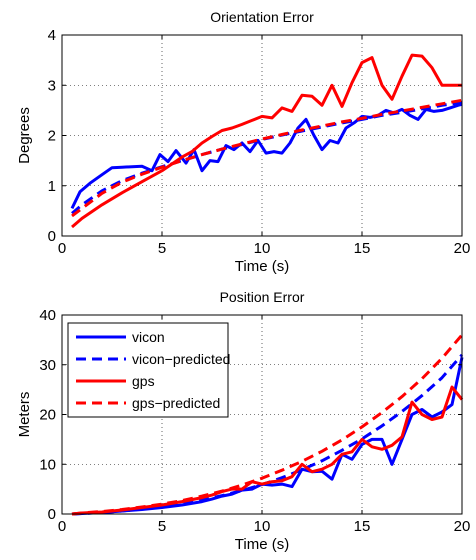  Describe the element at coordinates (24, 415) in the screenshot. I see `position-y-axis-label: Meters` at that location.